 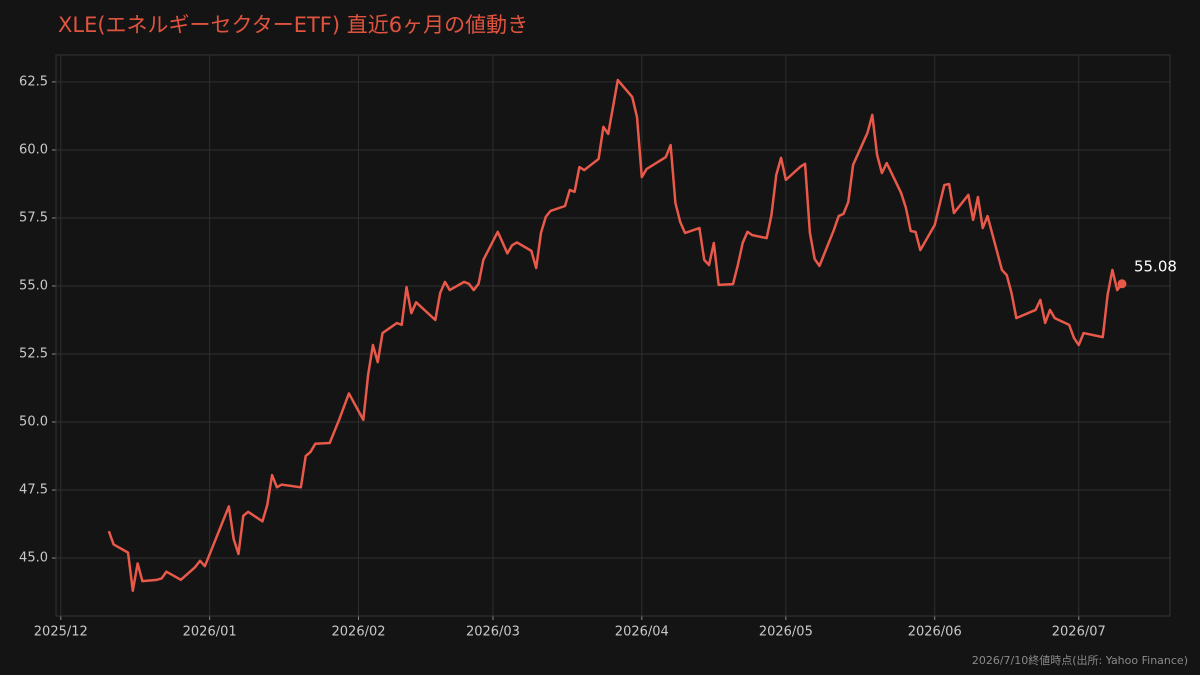 I want to click on chart-title: XLE(エネルギーセクターETF) 直近6ヶ月の値動き, so click(x=293, y=25).